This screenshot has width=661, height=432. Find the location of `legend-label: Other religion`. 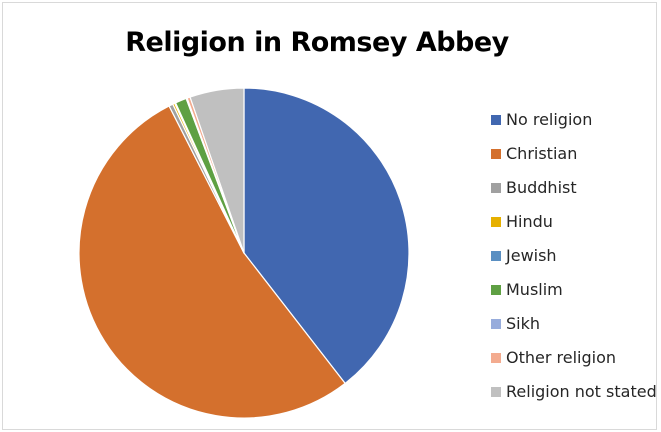

legend-label: Other religion is located at coordinates (561, 357).